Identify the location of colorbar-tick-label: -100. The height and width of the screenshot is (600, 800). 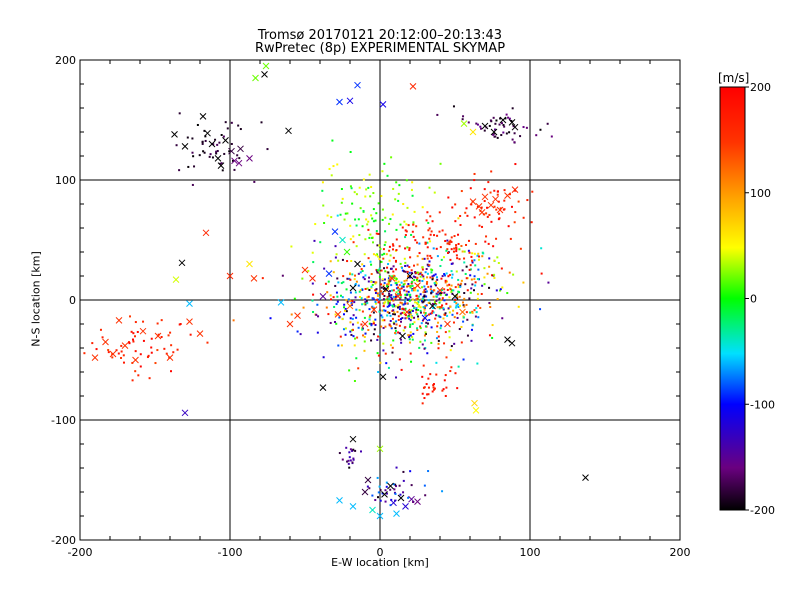
(762, 404).